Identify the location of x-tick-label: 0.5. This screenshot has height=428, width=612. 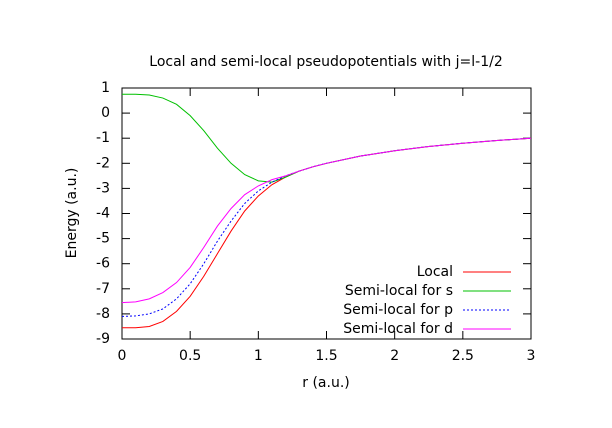
(190, 356).